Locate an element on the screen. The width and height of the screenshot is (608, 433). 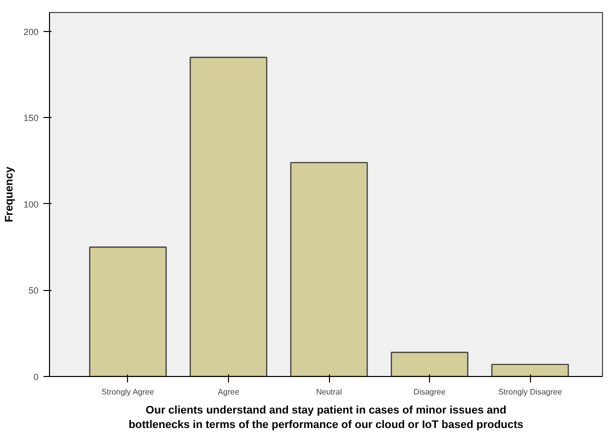
x-tick-label: Strongly Agree is located at coordinates (127, 392).